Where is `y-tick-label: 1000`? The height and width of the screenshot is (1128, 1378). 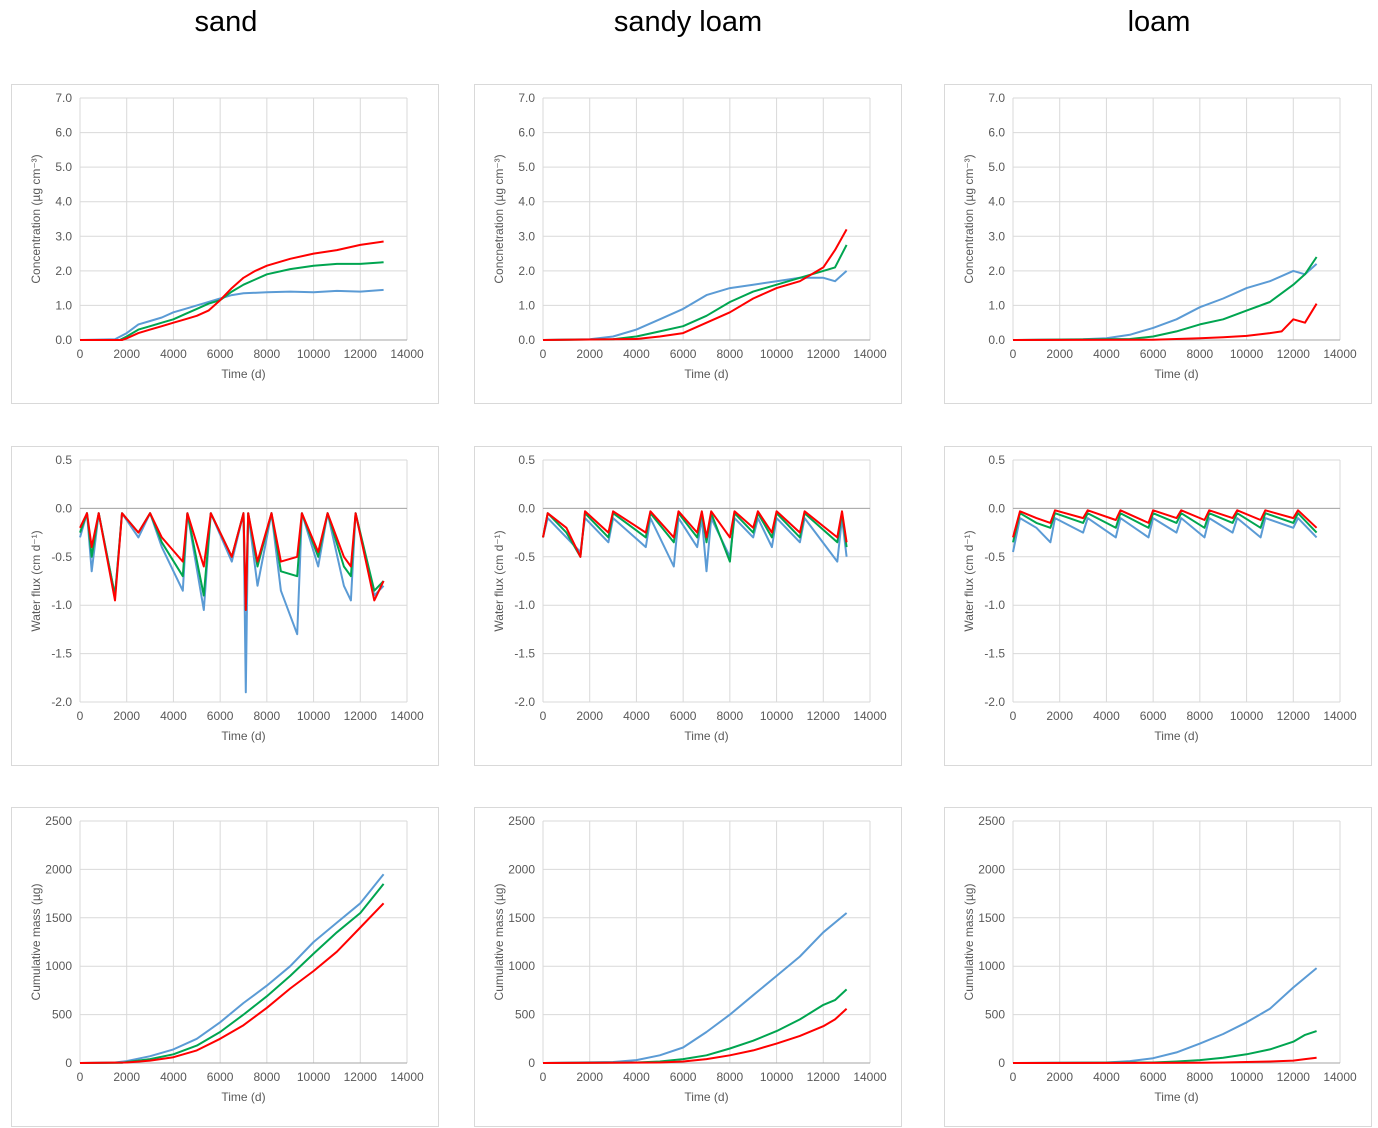
y-tick-label: 1000 is located at coordinates (521, 966).